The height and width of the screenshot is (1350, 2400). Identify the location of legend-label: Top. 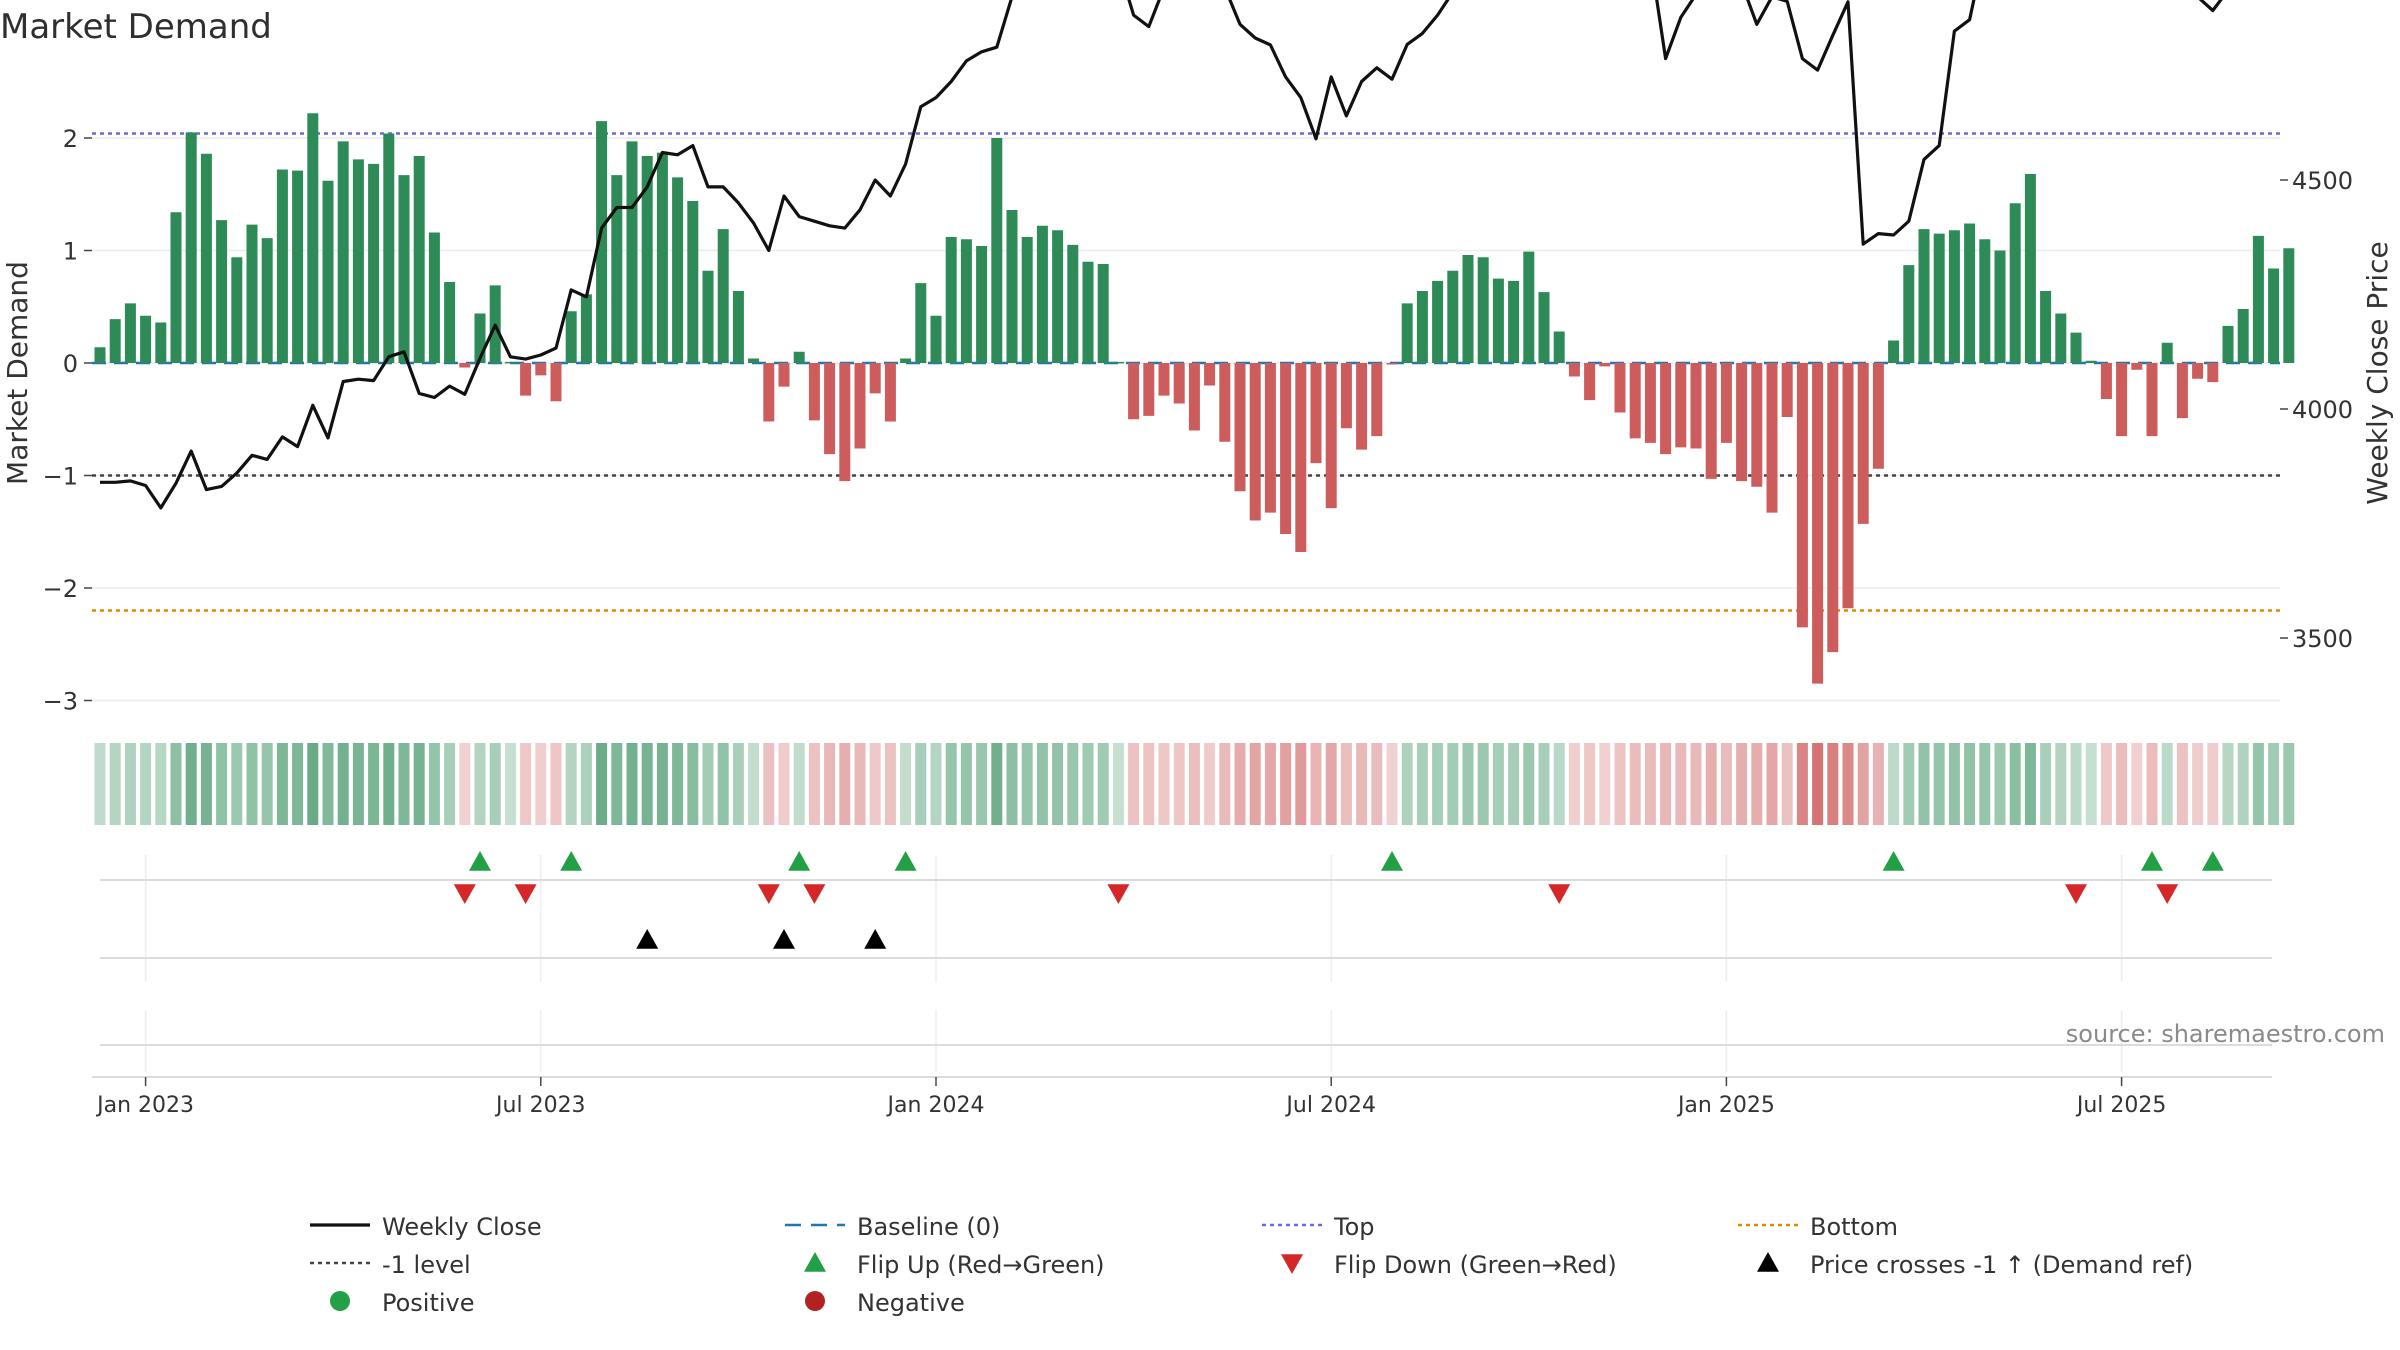
(1354, 1227).